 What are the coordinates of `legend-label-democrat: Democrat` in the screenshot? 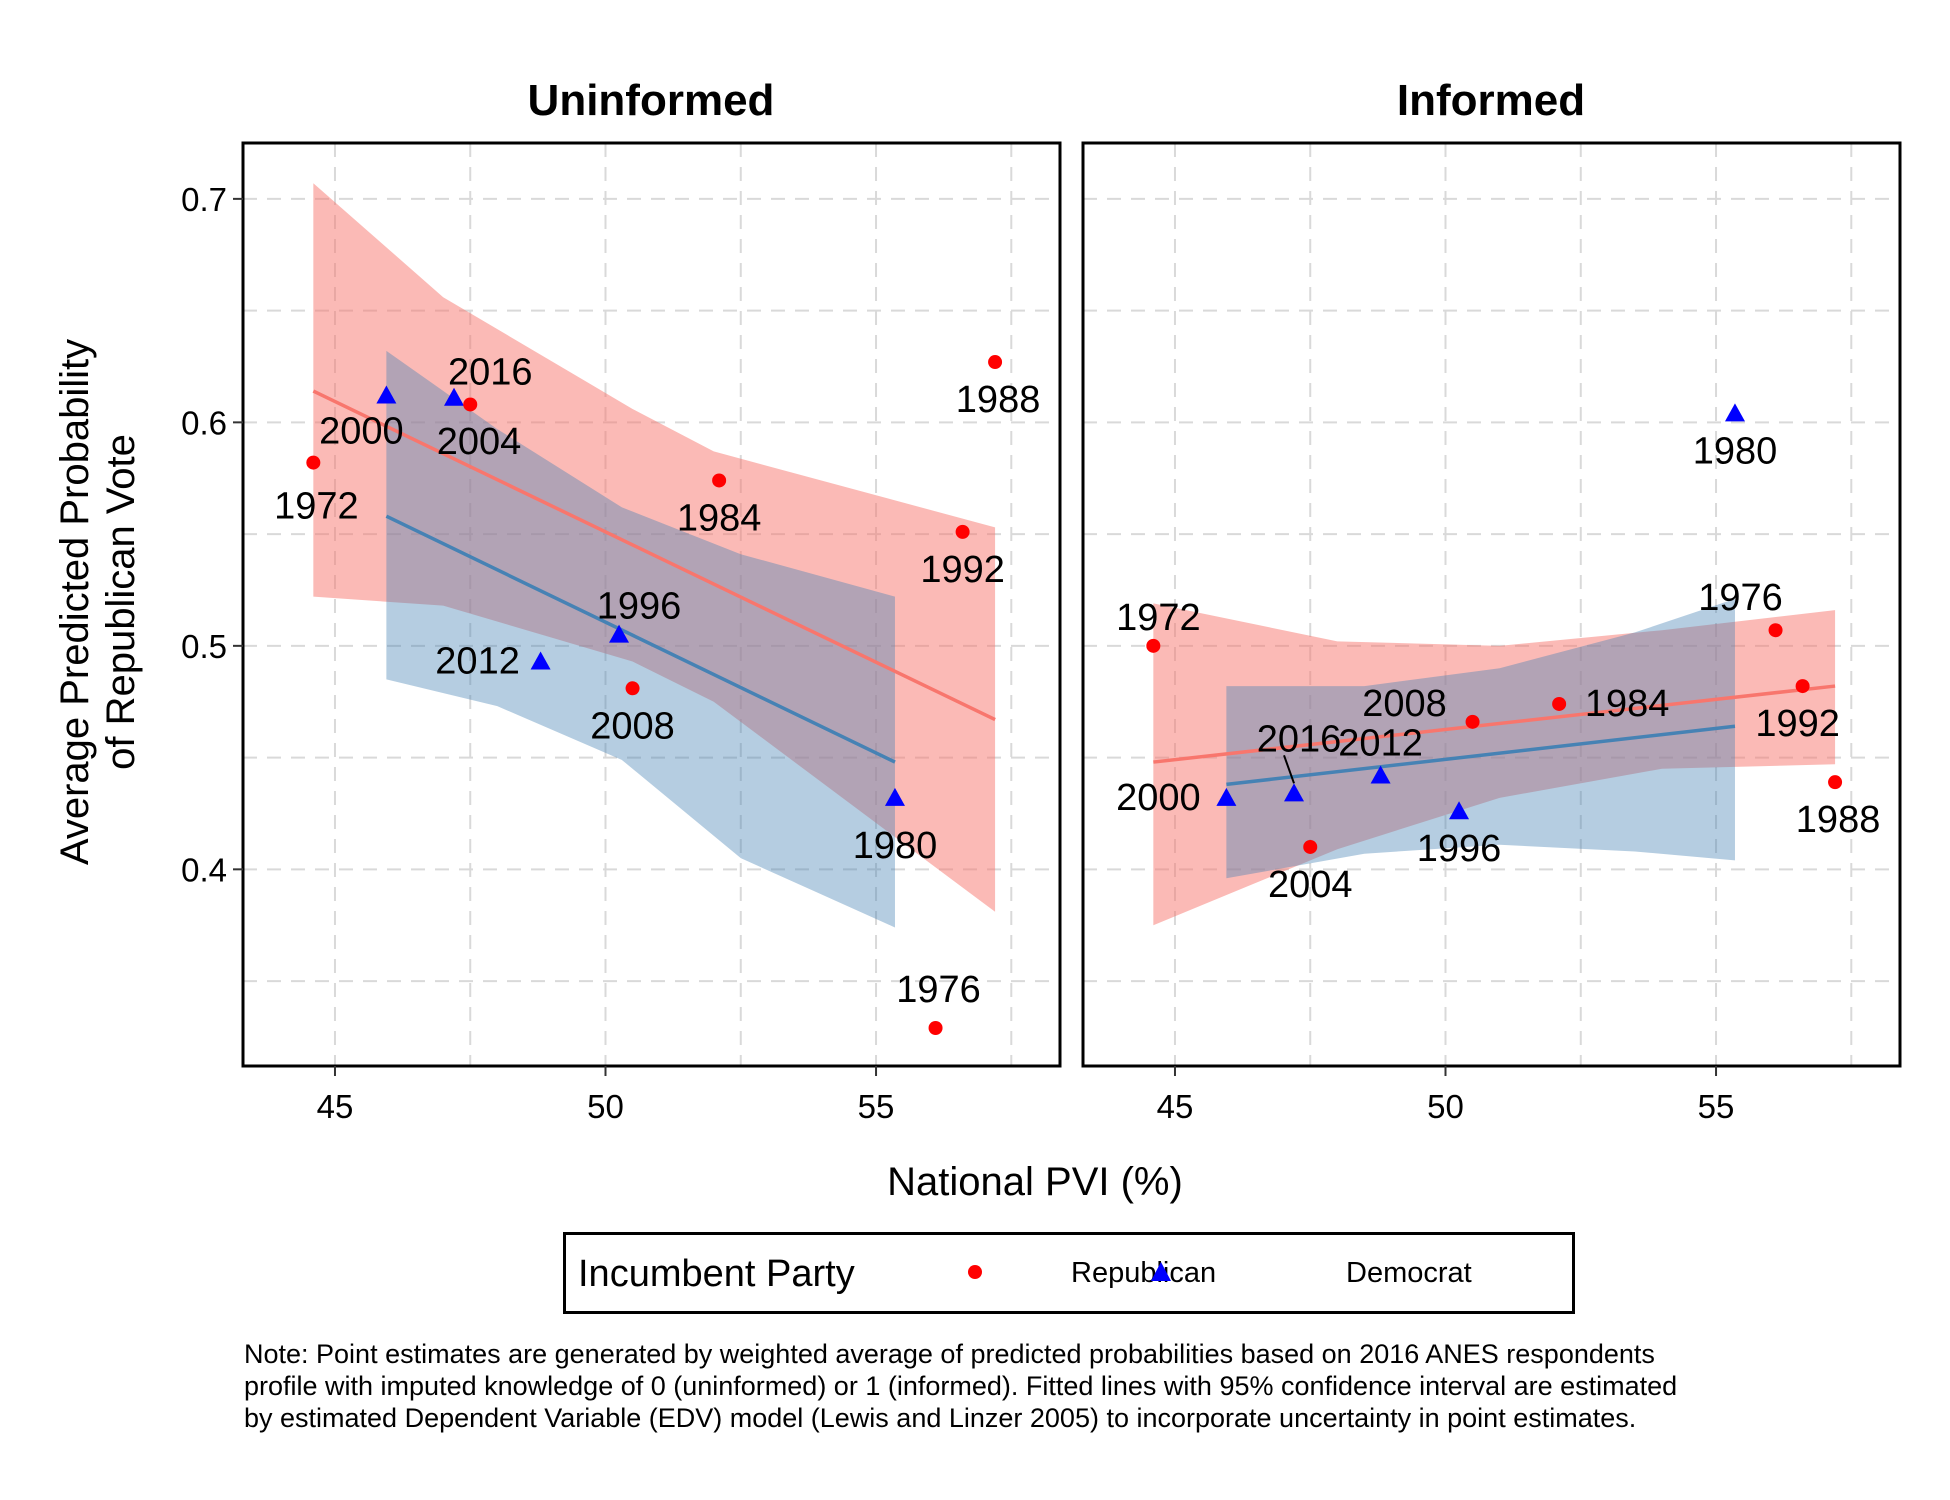 It's located at (1409, 1273).